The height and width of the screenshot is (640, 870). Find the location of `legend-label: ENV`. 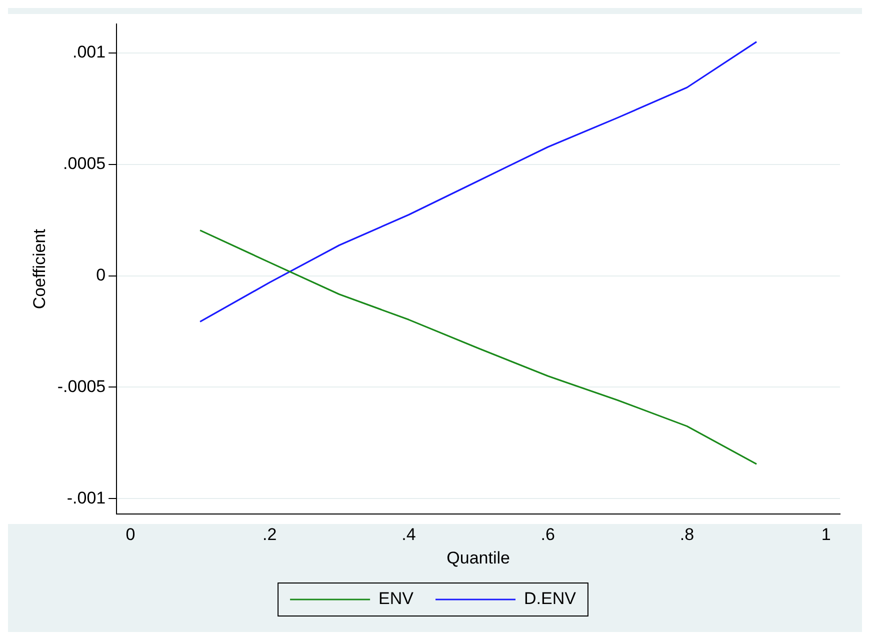

legend-label: ENV is located at coordinates (396, 598).